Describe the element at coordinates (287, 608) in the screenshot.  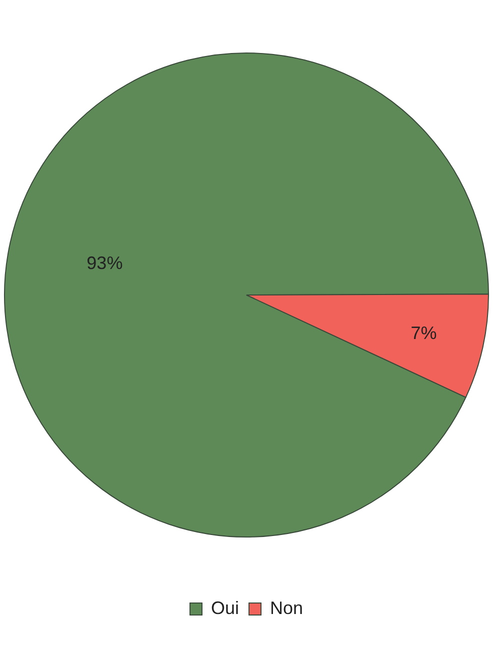
I see `legend-label: Non` at that location.